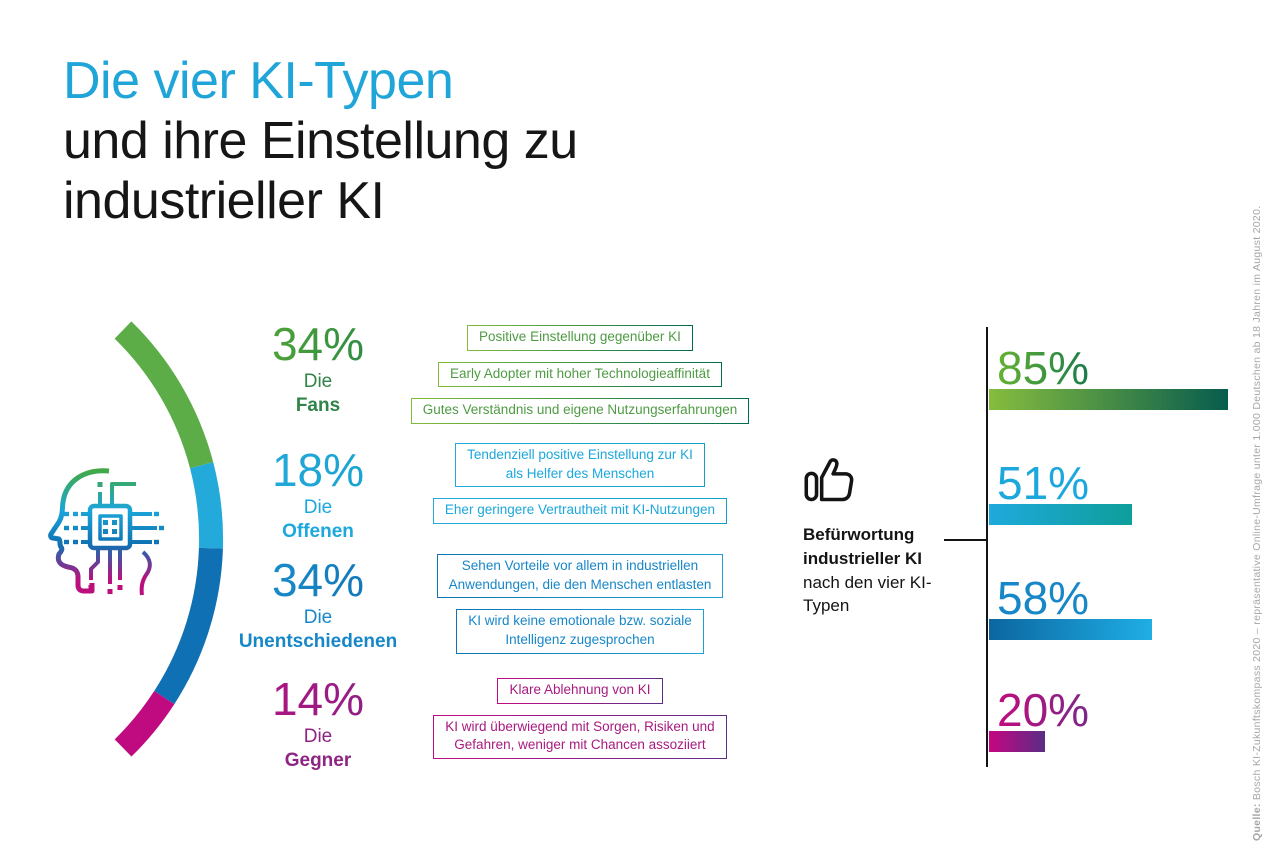 Image resolution: width=1280 pixels, height=853 pixels. I want to click on title-line-2: und ihre Einstellung zu, so click(320, 140).